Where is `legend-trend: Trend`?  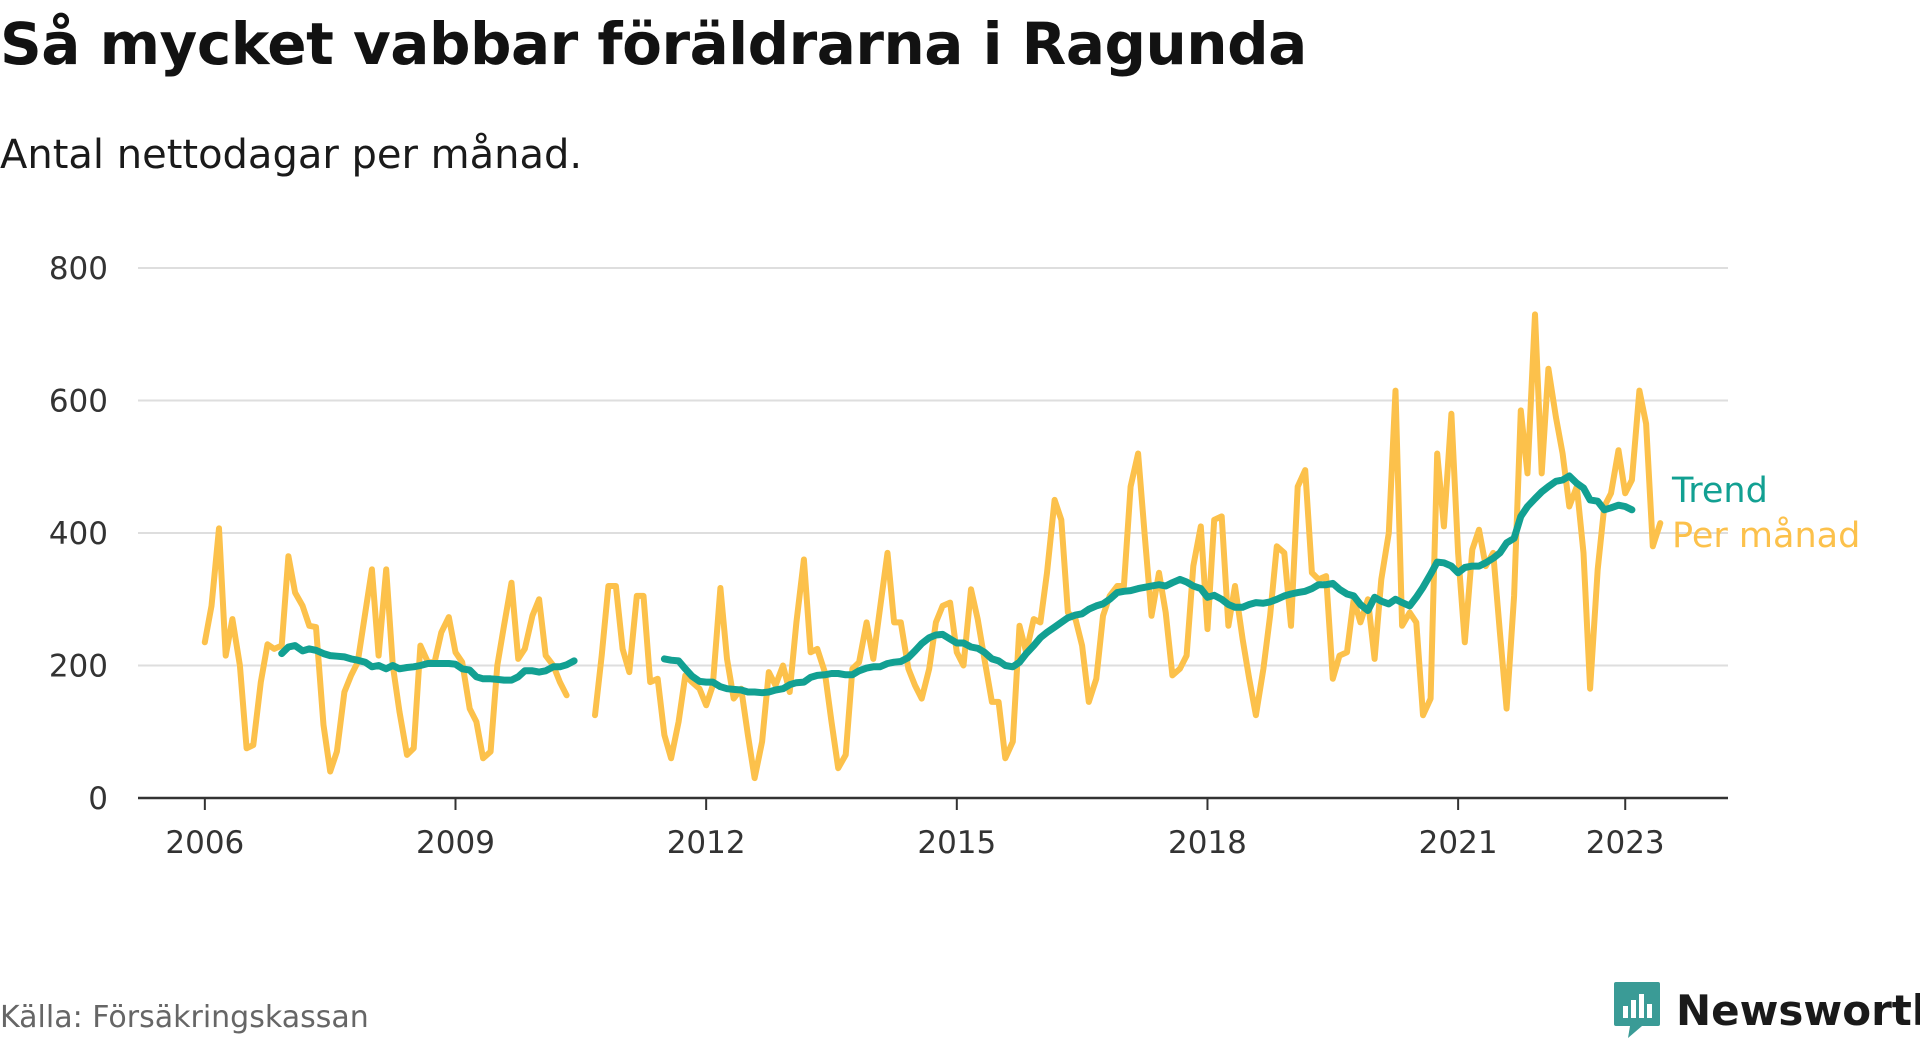 legend-trend: Trend is located at coordinates (1719, 491).